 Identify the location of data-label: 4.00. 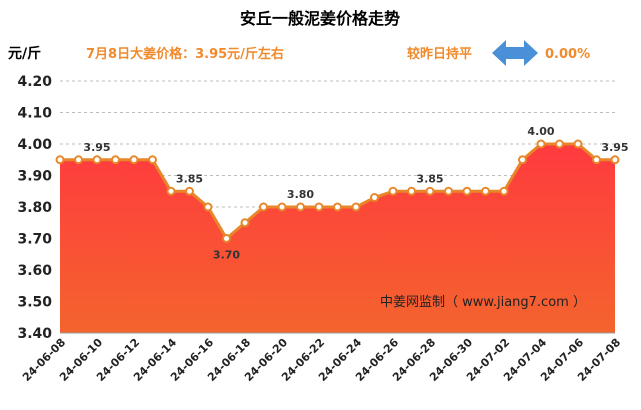
(540, 131).